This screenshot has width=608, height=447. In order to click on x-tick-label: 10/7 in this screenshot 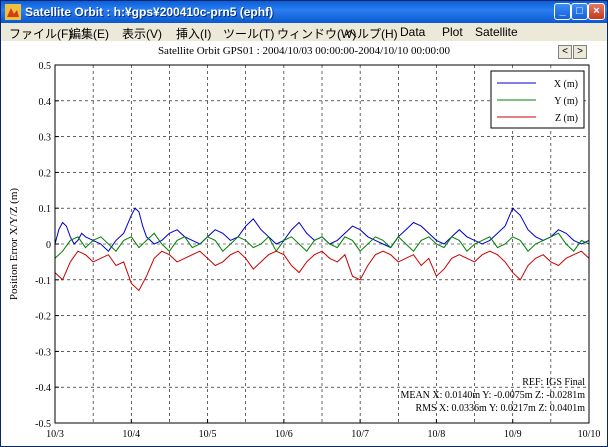, I will do `click(360, 434)`.